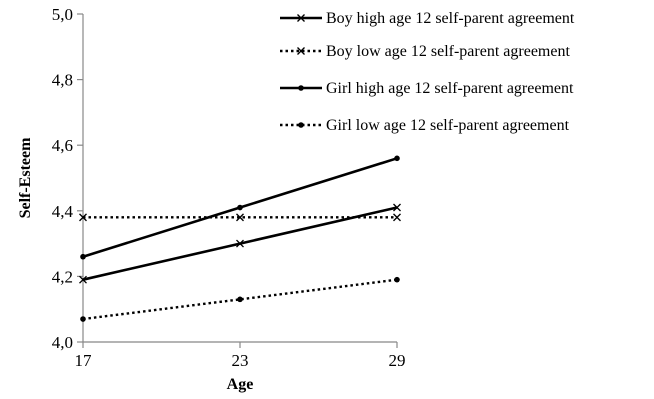 The width and height of the screenshot is (654, 399). What do you see at coordinates (240, 360) in the screenshot?
I see `x-tick-label: 23` at bounding box center [240, 360].